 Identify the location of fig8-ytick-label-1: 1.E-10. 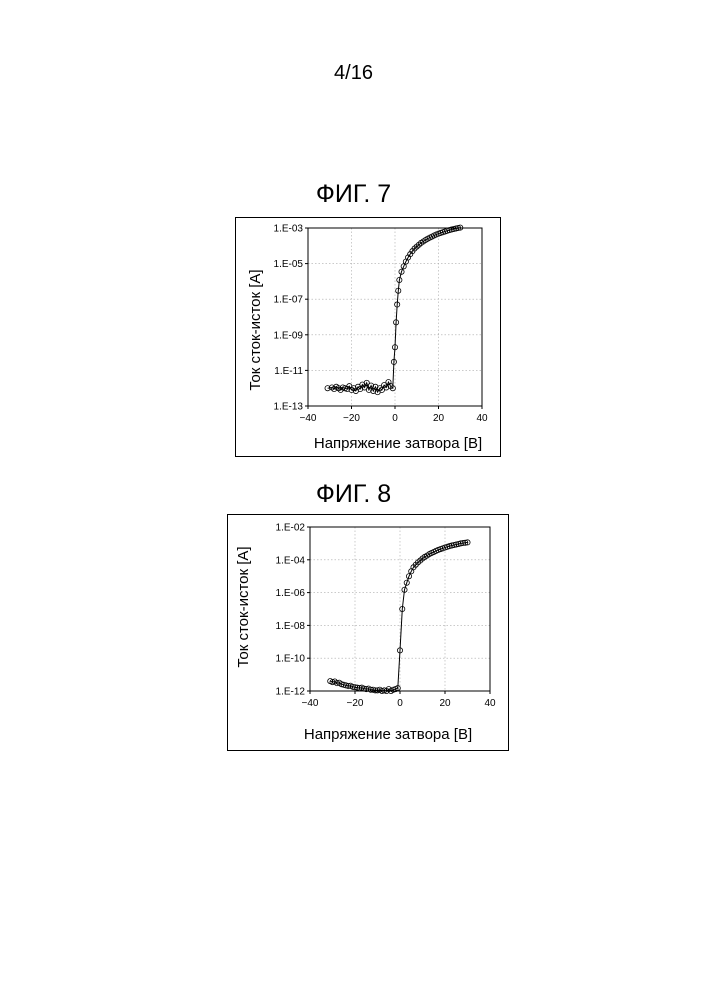
(291, 659).